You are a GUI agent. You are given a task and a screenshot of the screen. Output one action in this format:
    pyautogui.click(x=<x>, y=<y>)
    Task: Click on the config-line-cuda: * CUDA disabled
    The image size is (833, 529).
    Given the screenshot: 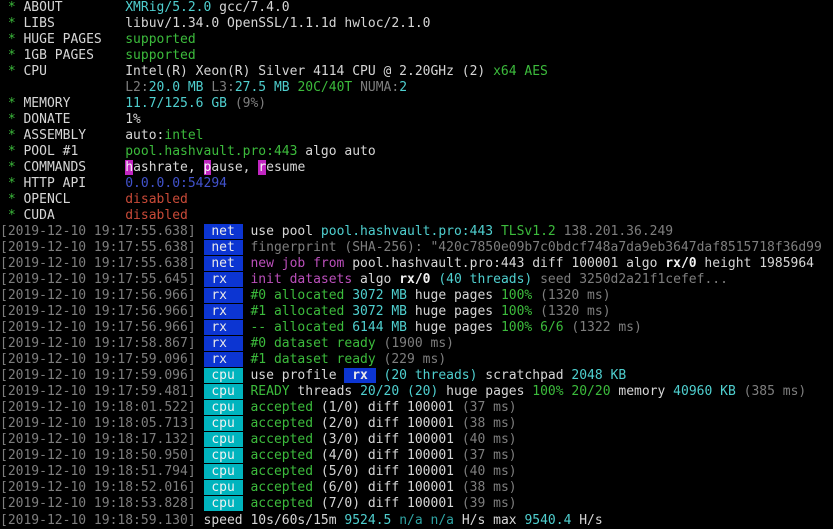 What is the action you would take?
    pyautogui.click(x=94, y=216)
    